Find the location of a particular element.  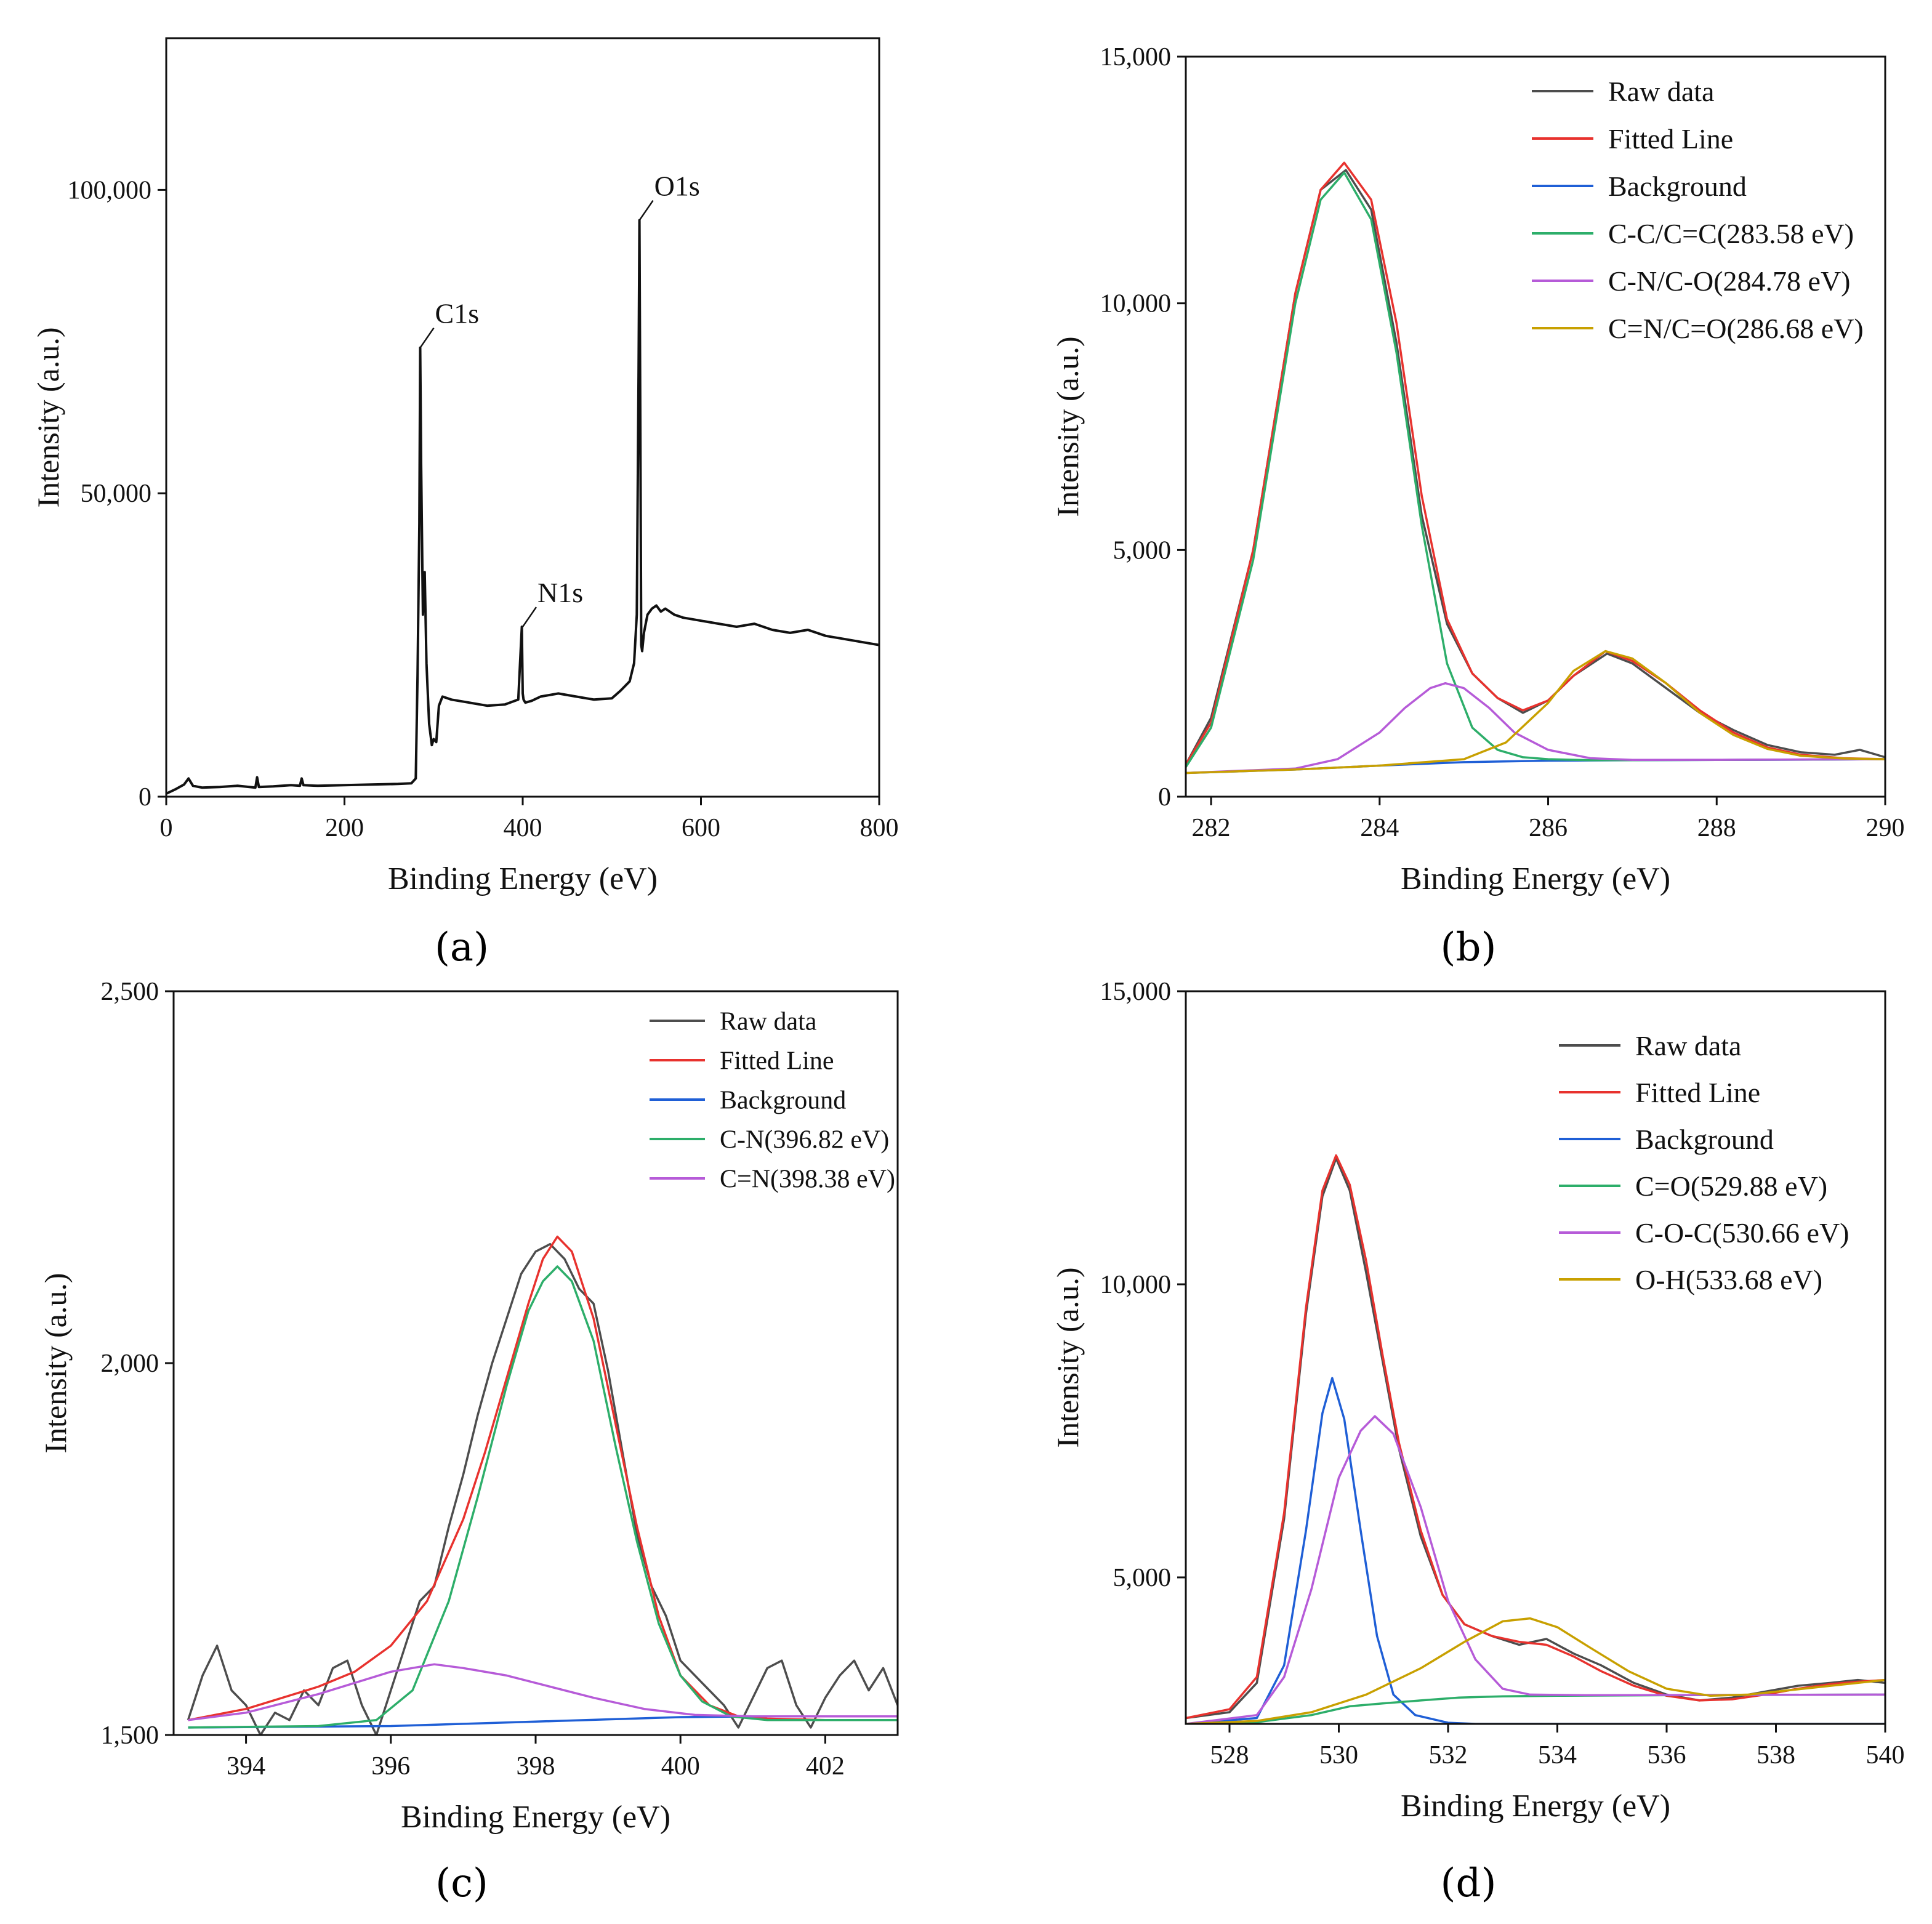

x-tick-label: 290 is located at coordinates (1885, 828).